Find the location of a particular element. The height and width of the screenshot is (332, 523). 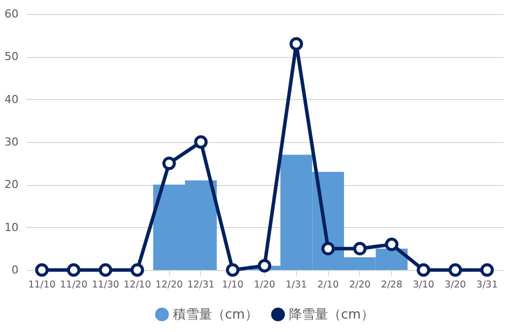

x-tick-label: 1/20 is located at coordinates (265, 285).